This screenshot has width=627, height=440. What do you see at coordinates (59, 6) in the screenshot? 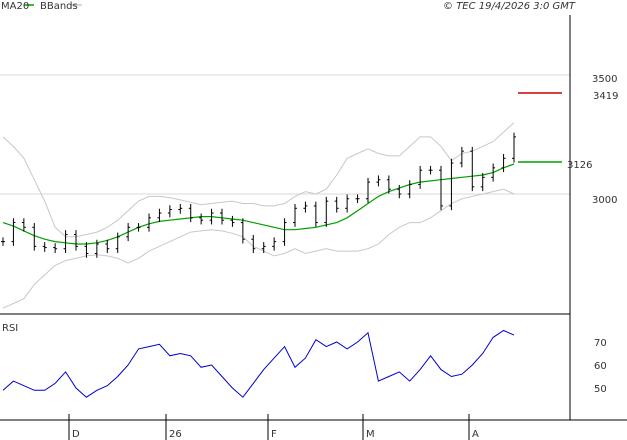
I see `bbands-legend-label: BBands` at bounding box center [59, 6].